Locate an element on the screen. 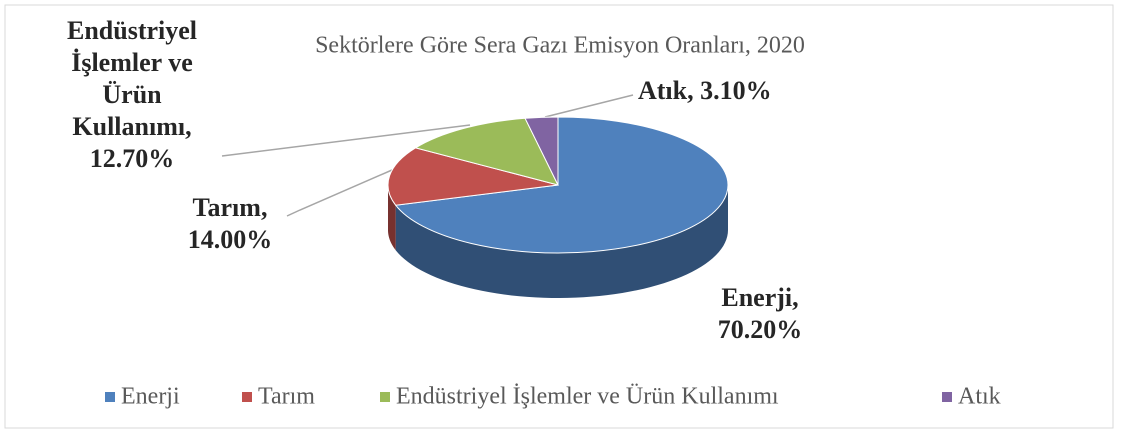  data-label: Tarım, 14.00% is located at coordinates (230, 223).